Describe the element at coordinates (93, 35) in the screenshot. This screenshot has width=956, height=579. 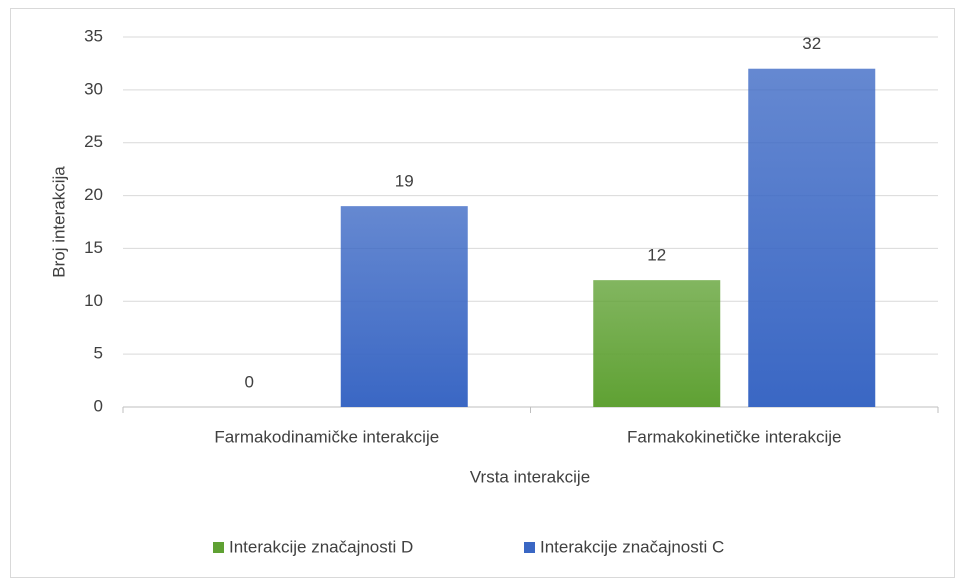
I see `y-tick-label: 35` at that location.